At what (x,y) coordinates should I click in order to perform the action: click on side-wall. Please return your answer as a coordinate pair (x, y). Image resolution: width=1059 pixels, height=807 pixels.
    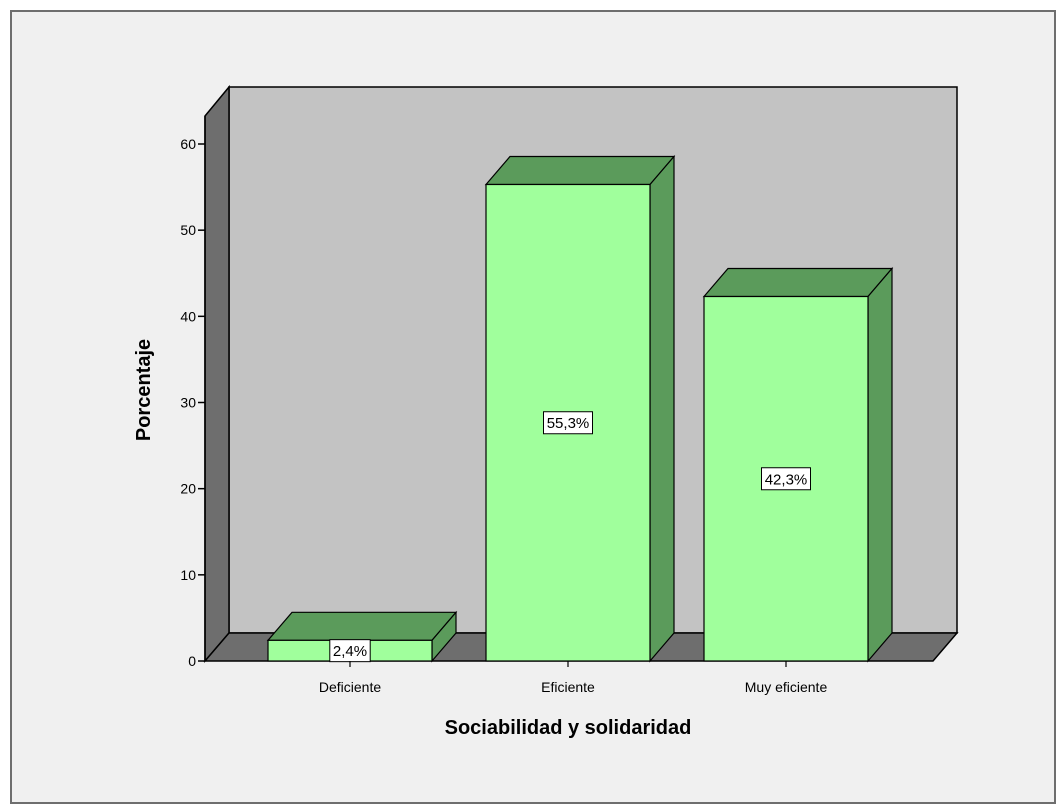
    Looking at the image, I should click on (217, 374).